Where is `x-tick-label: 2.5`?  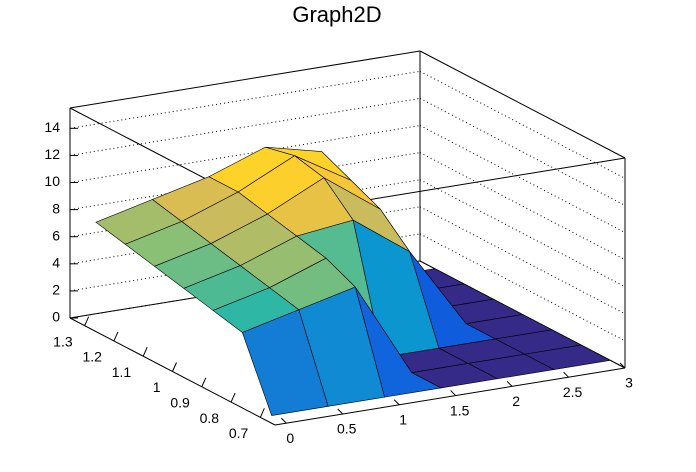 x-tick-label: 2.5 is located at coordinates (573, 392).